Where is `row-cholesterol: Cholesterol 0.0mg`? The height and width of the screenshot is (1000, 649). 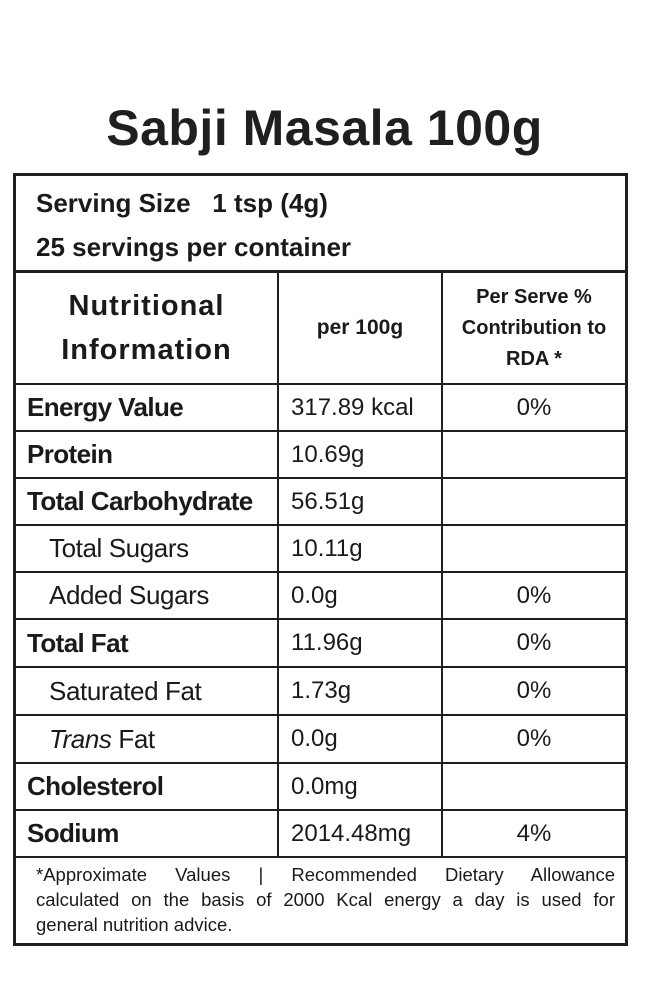
row-cholesterol: Cholesterol 0.0mg is located at coordinates (320, 786).